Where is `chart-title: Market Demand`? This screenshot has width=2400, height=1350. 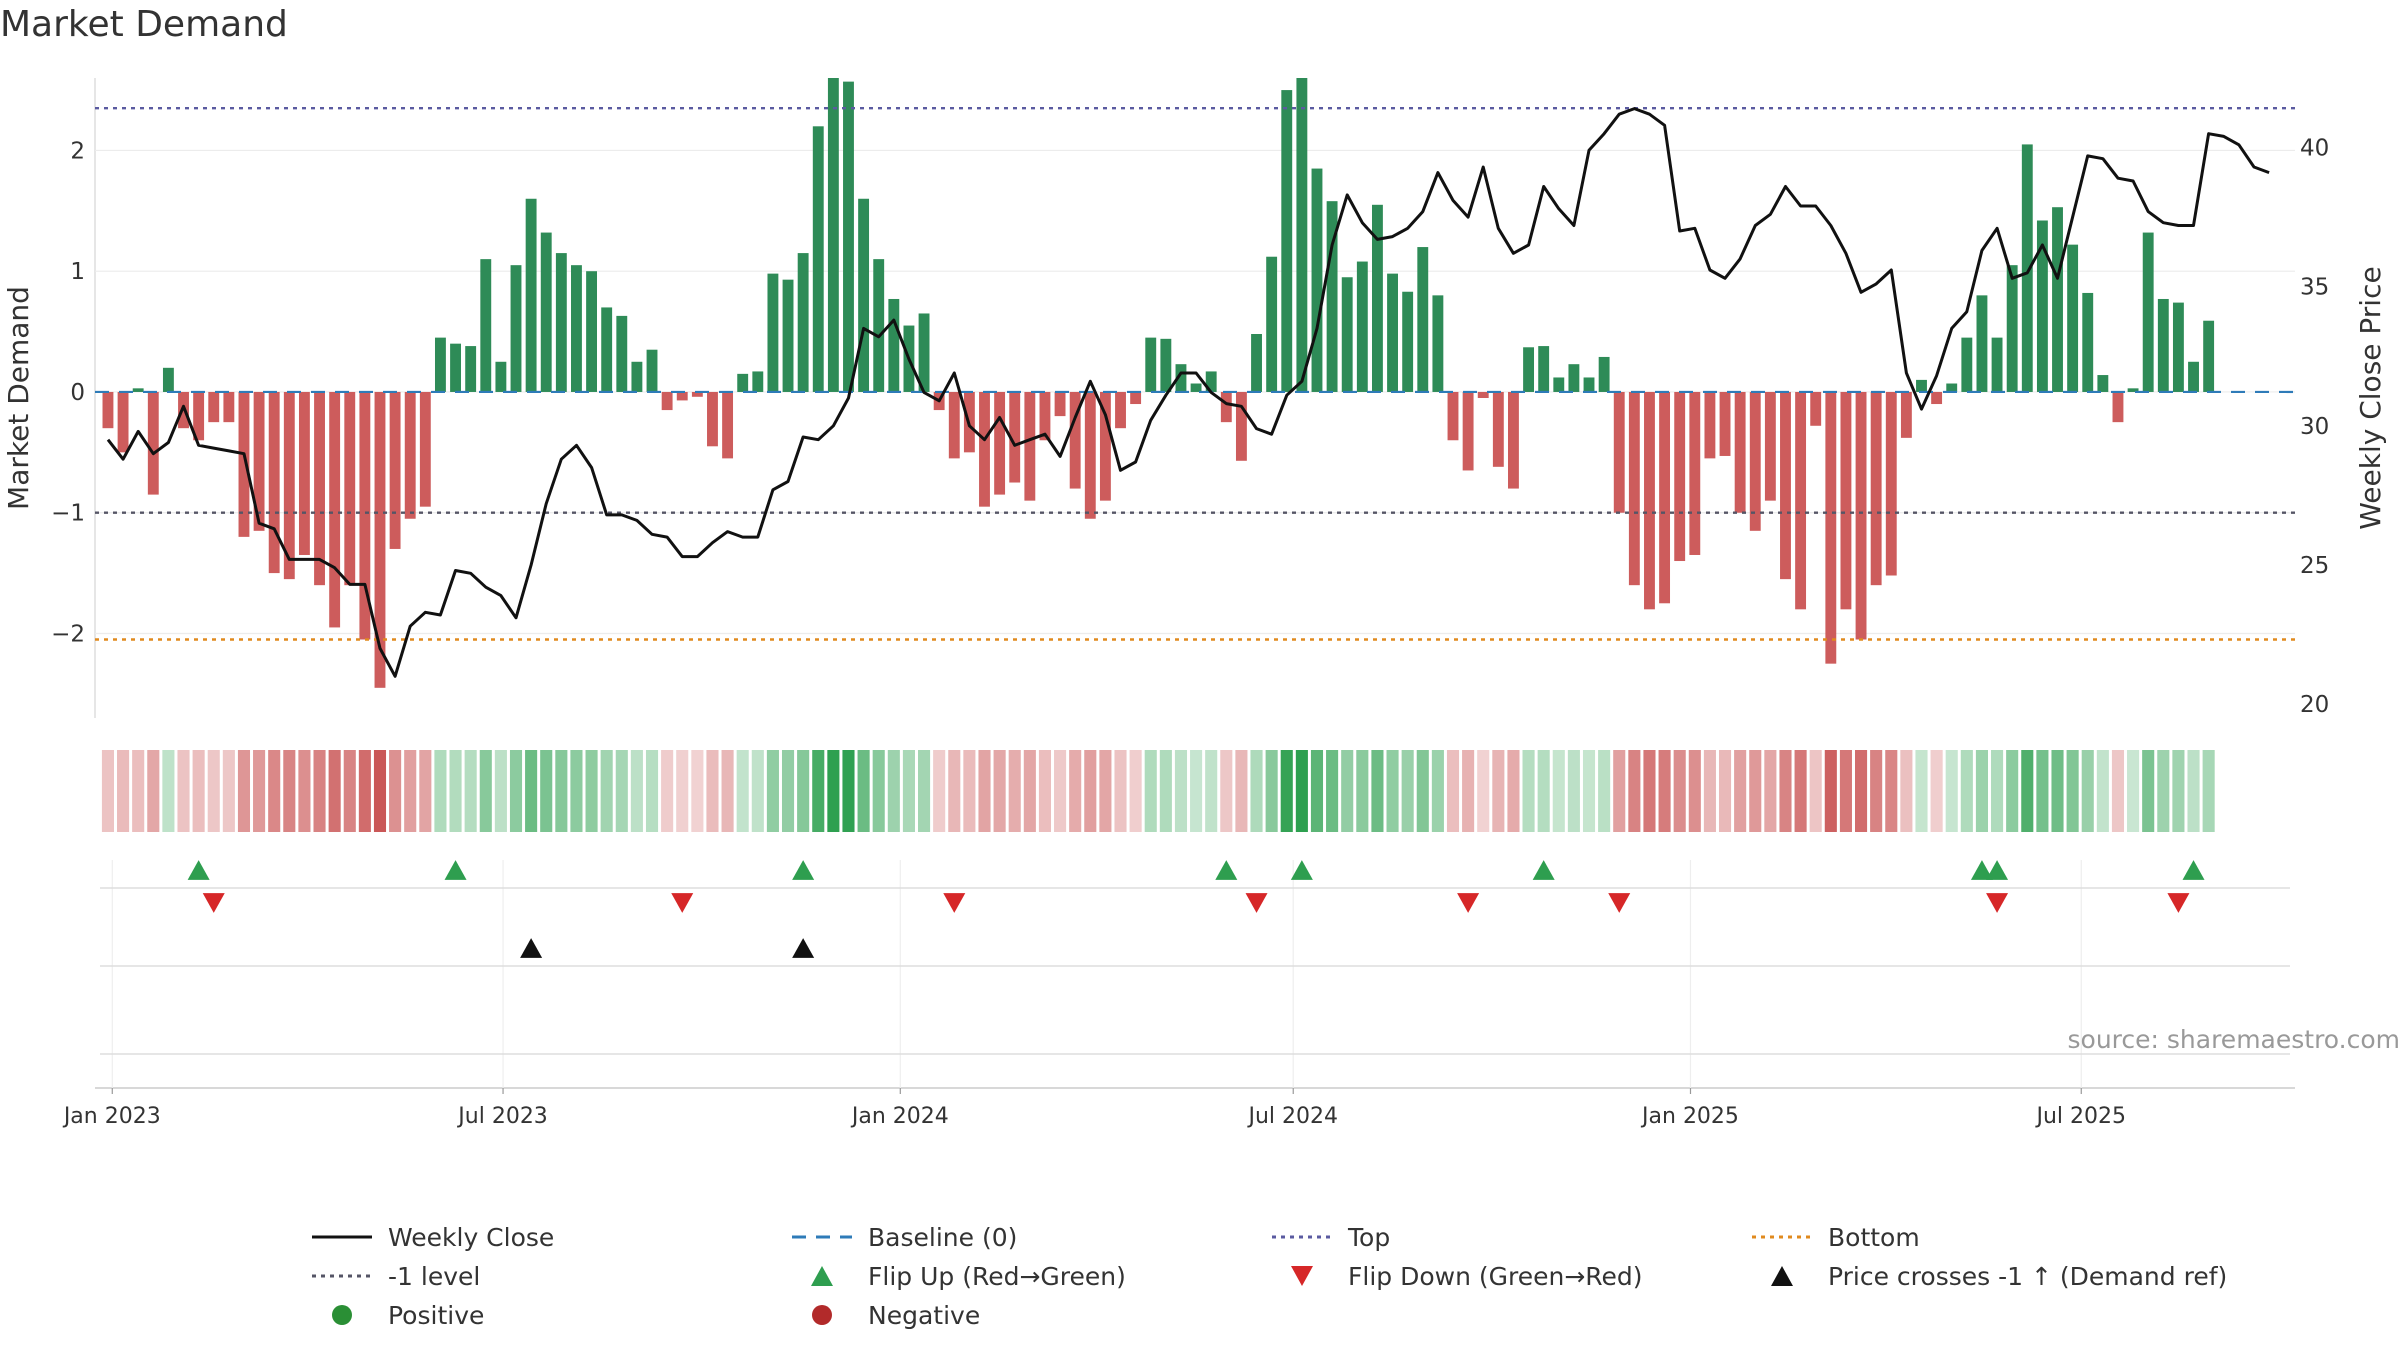
chart-title: Market Demand is located at coordinates (144, 24).